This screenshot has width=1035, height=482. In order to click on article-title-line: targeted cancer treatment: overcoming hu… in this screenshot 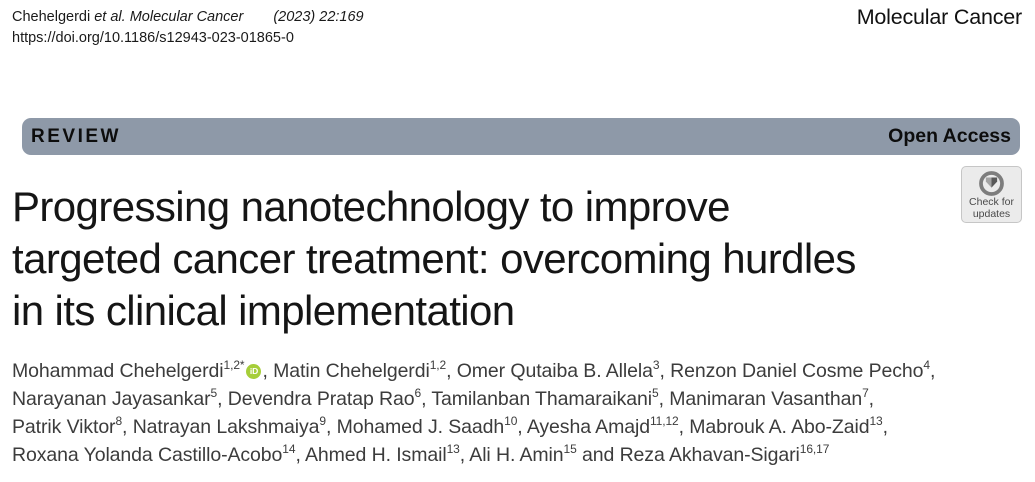, I will do `click(434, 258)`.